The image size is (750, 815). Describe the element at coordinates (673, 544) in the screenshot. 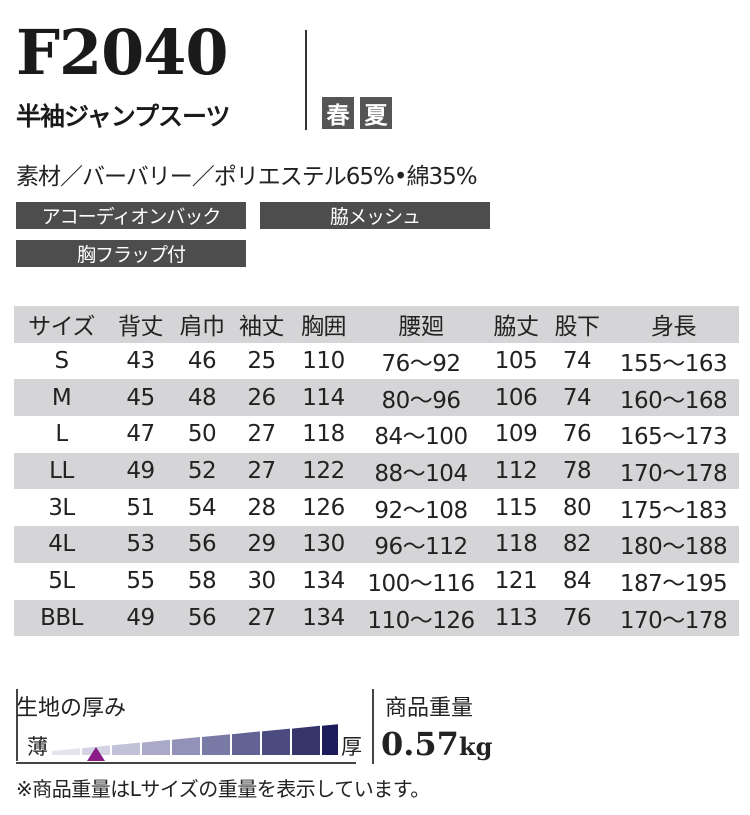

I see `measure-cell: 180〜188` at that location.